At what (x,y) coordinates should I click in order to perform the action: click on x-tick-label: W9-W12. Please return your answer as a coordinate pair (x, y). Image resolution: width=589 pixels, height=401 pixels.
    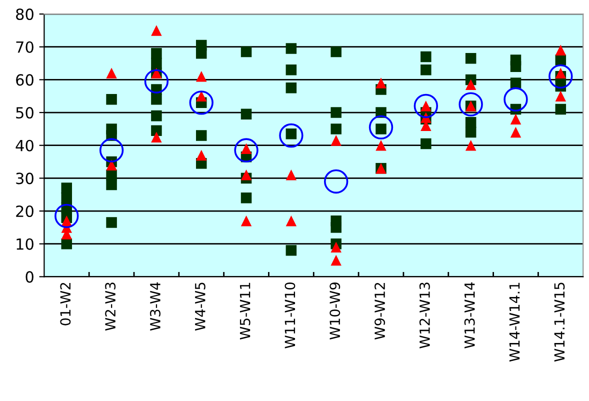
    Looking at the image, I should click on (380, 311).